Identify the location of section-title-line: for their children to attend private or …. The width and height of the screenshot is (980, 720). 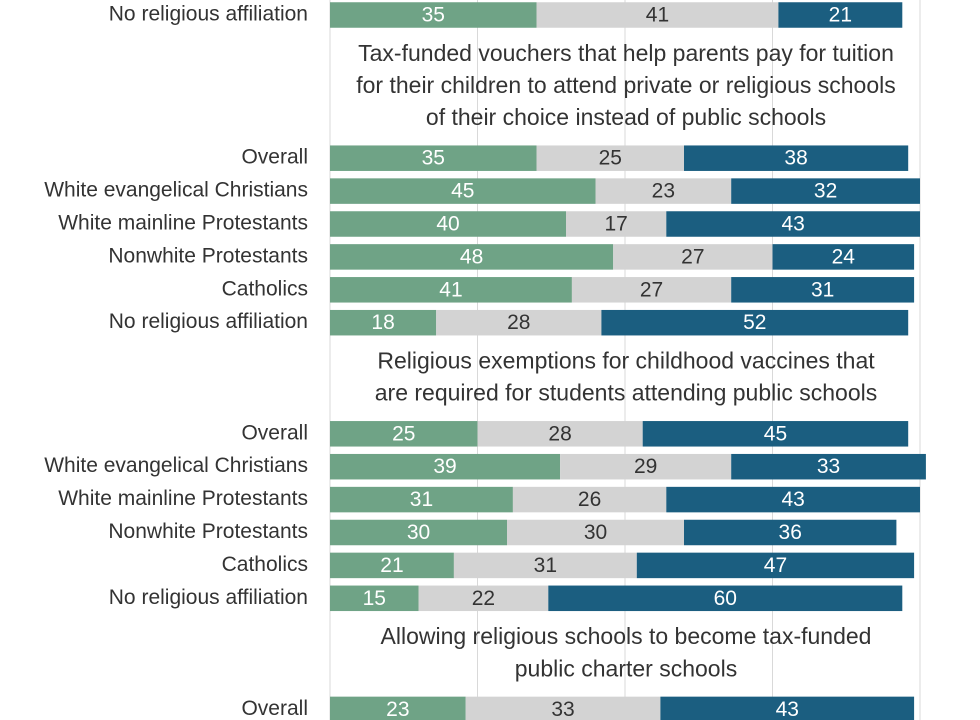
(626, 85).